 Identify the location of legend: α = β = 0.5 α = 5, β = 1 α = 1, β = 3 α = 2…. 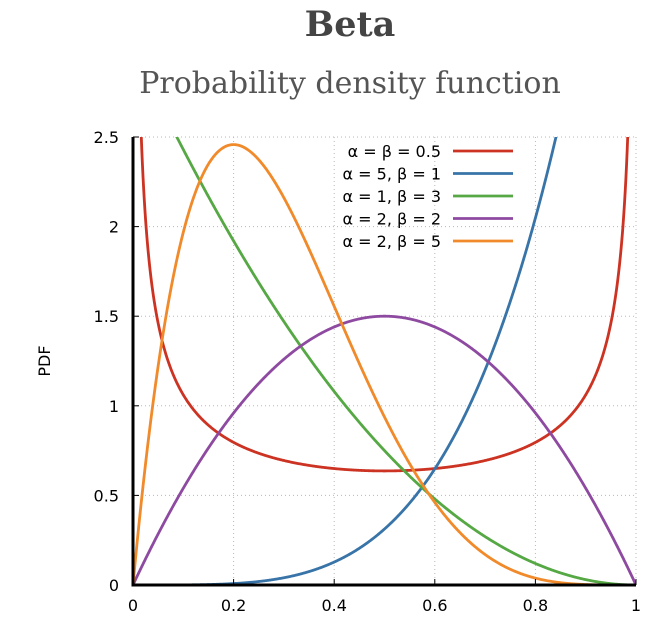
(428, 196).